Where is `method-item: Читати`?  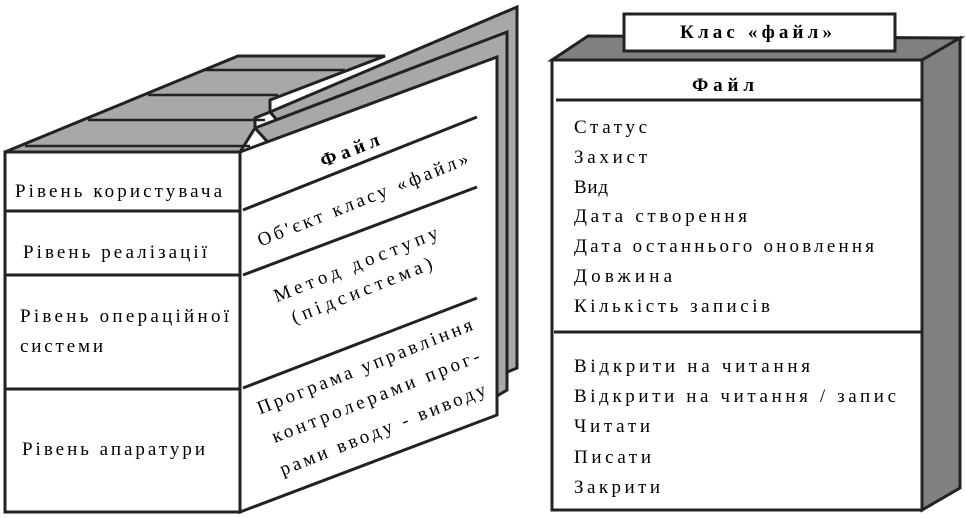 method-item: Читати is located at coordinates (612, 426).